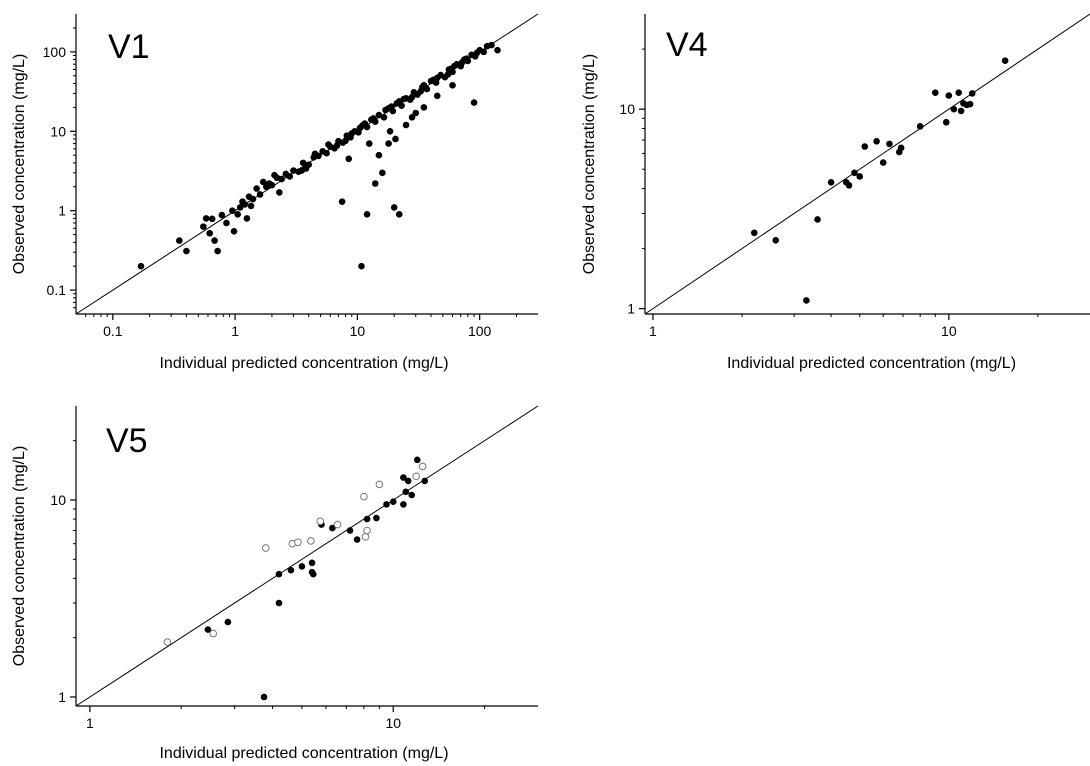  What do you see at coordinates (57, 290) in the screenshot?
I see `y-tick-label: 0.1` at bounding box center [57, 290].